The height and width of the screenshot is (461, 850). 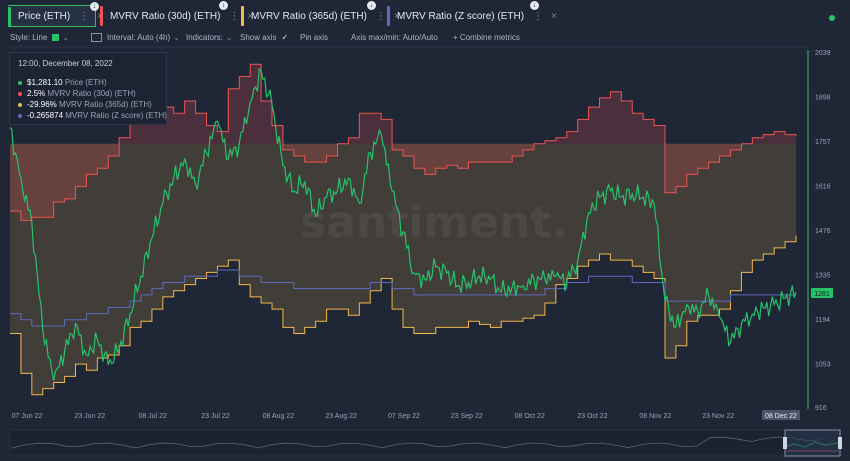 I want to click on mvrv-zscore-line, so click(x=403, y=298).